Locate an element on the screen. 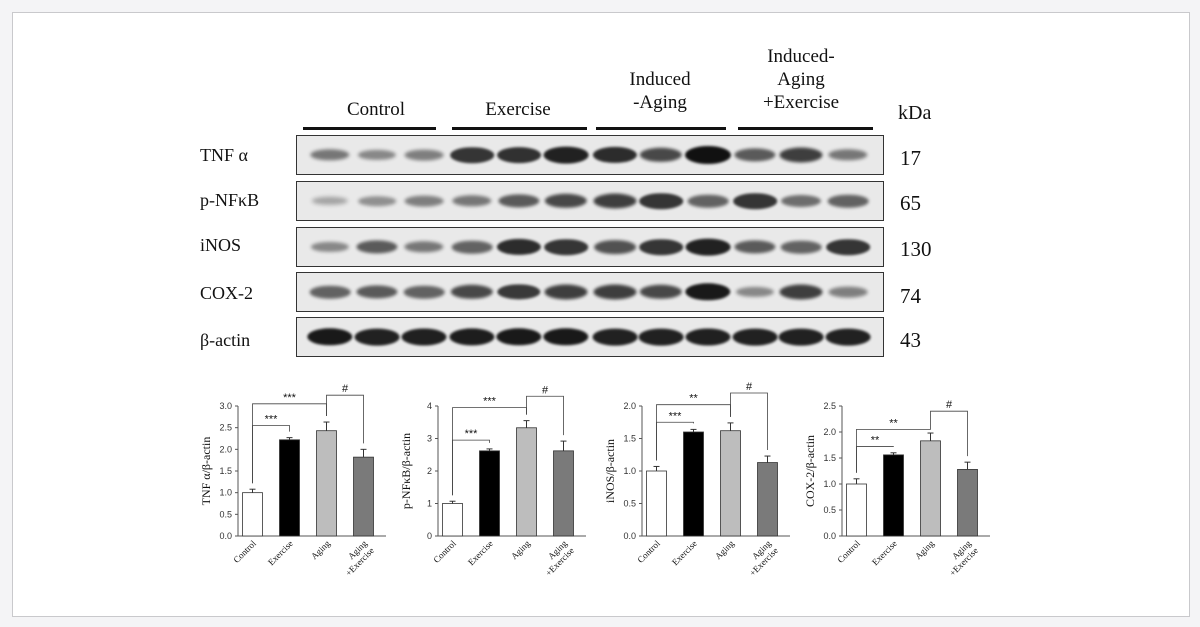  y-tick-label: 1.5 is located at coordinates (225, 471).